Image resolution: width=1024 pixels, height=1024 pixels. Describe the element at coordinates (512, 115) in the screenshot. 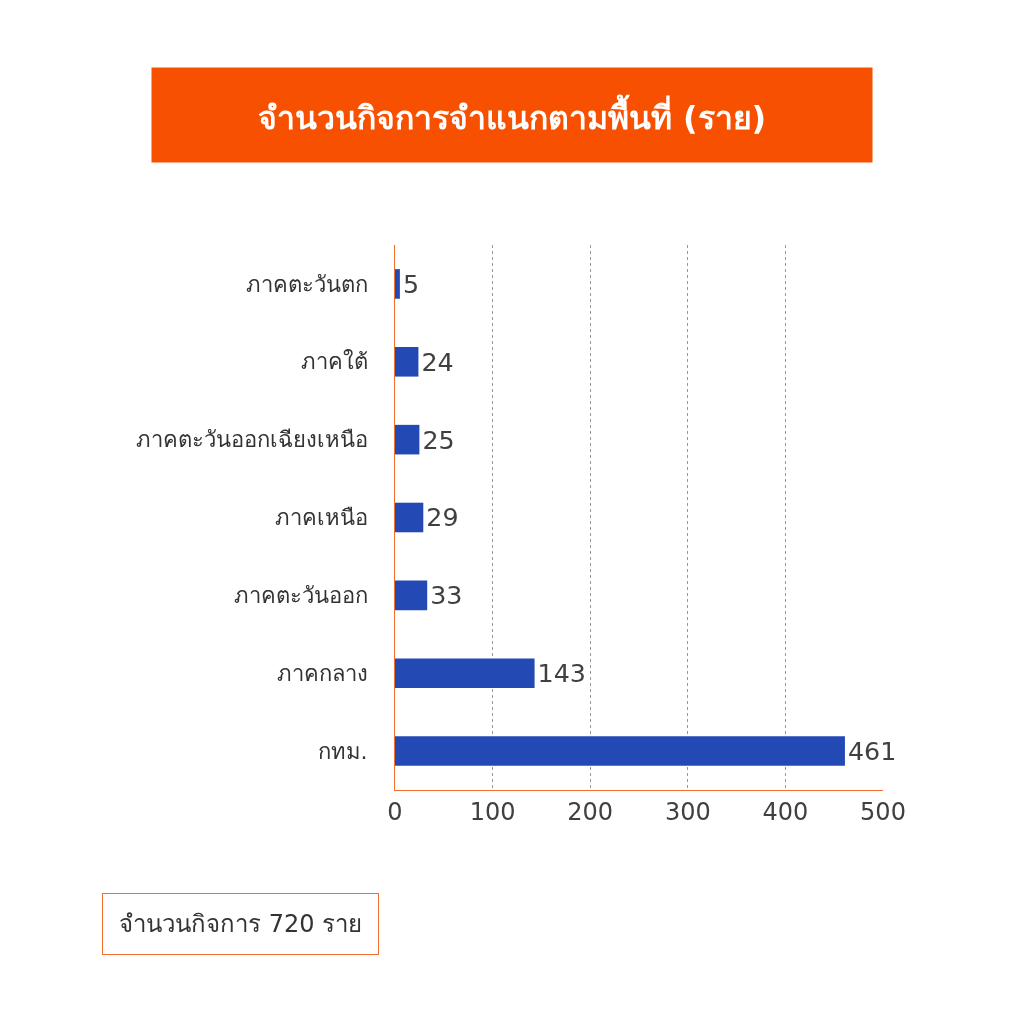

I see `chart-title: จำนวนกิจการจำแนกตามพื้นที่ (ราย)` at that location.